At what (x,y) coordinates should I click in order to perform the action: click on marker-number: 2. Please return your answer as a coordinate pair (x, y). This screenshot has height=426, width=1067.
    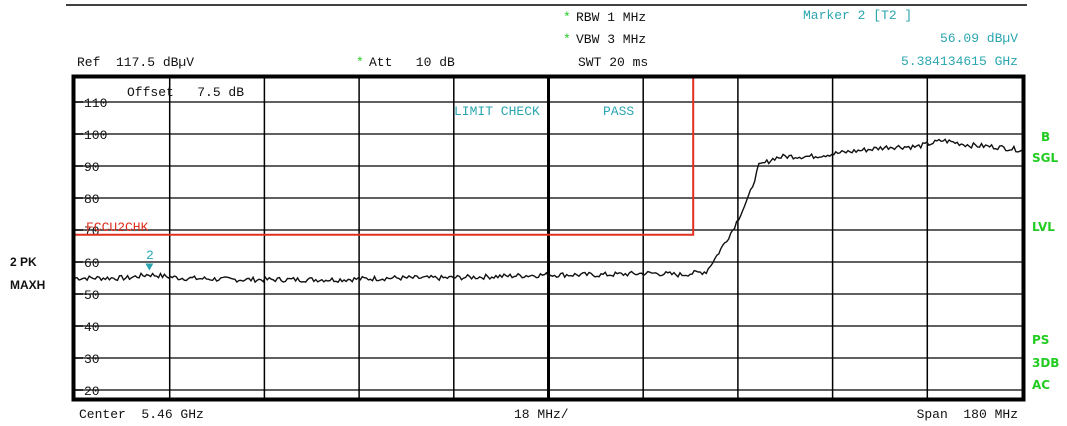
    Looking at the image, I should click on (150, 255).